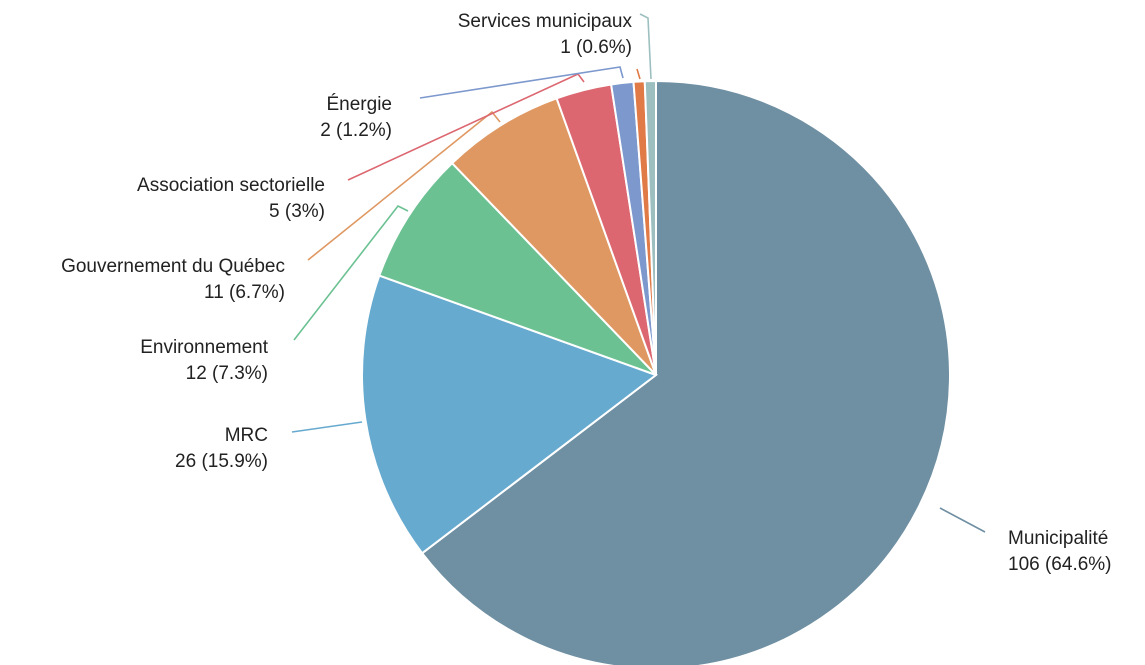  What do you see at coordinates (221, 461) in the screenshot?
I see `slice-value-2: 26 (15.9%)` at bounding box center [221, 461].